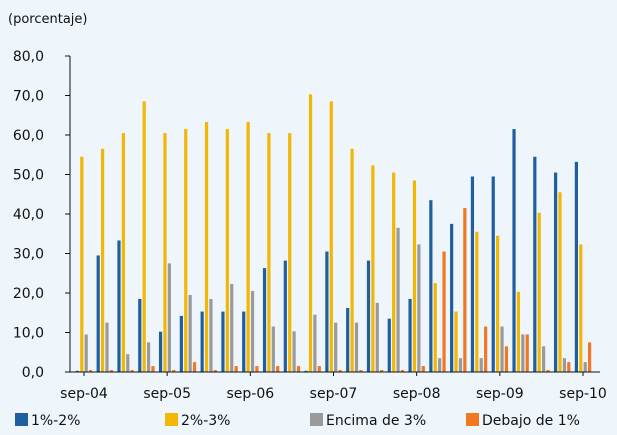 This screenshot has height=435, width=617. I want to click on x-tick-label: sep-07, so click(334, 394).